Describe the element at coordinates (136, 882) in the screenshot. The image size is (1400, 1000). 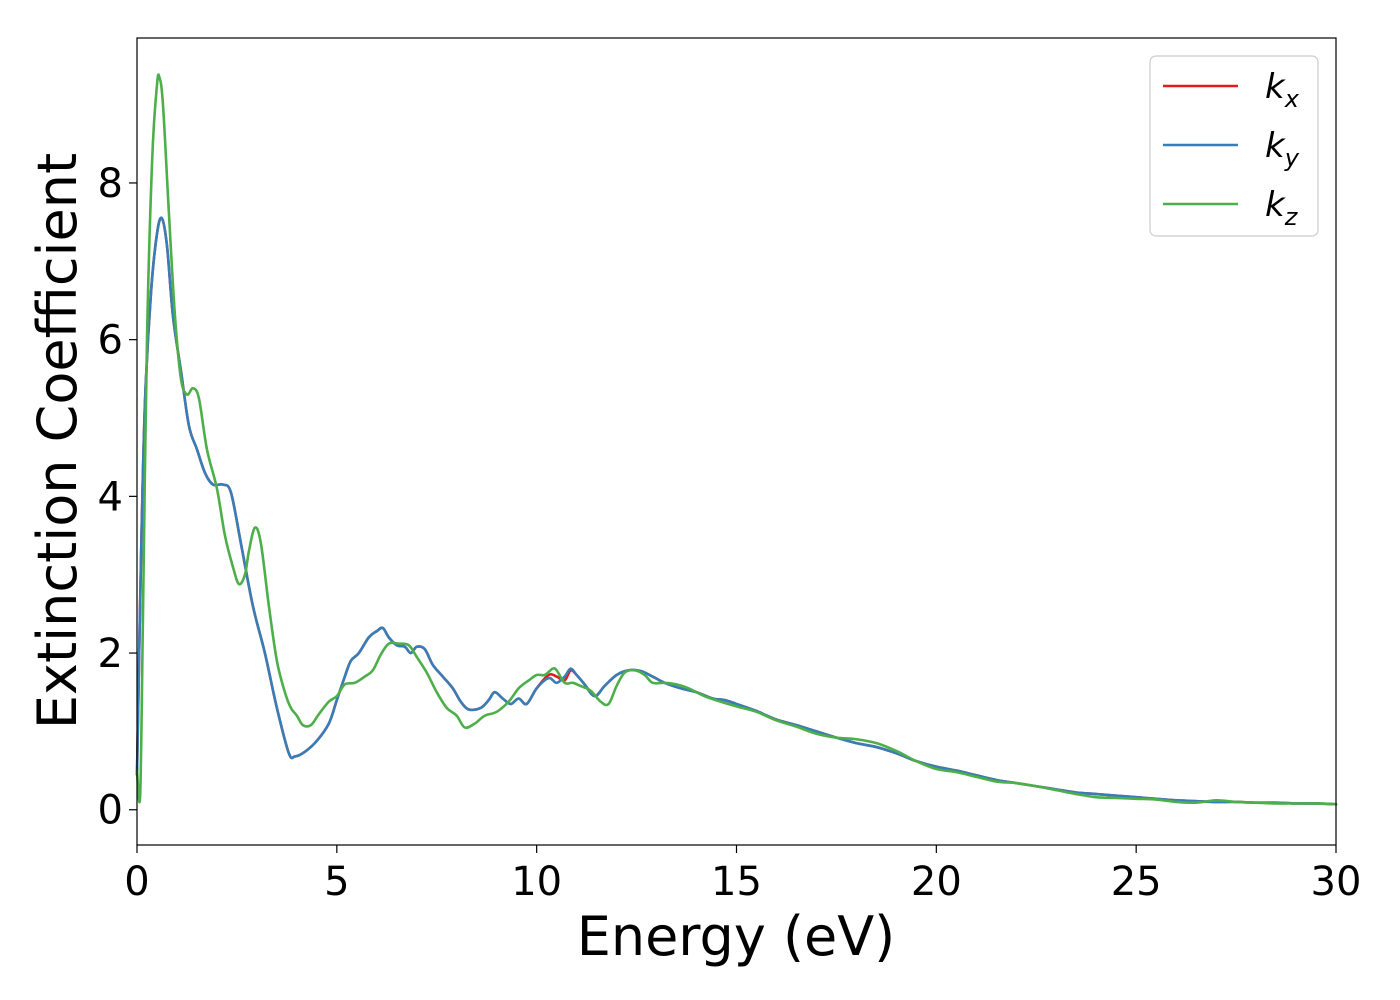
I see `x-tick-label: 0` at that location.